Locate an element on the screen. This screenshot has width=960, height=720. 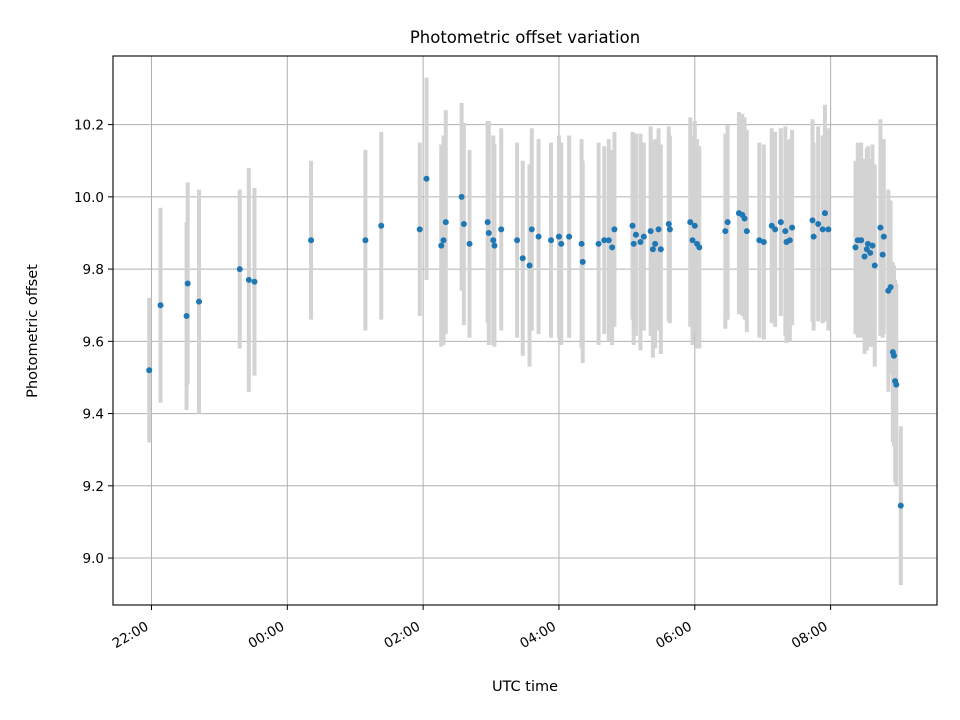
x-tick-label: 00:00 is located at coordinates (267, 635).